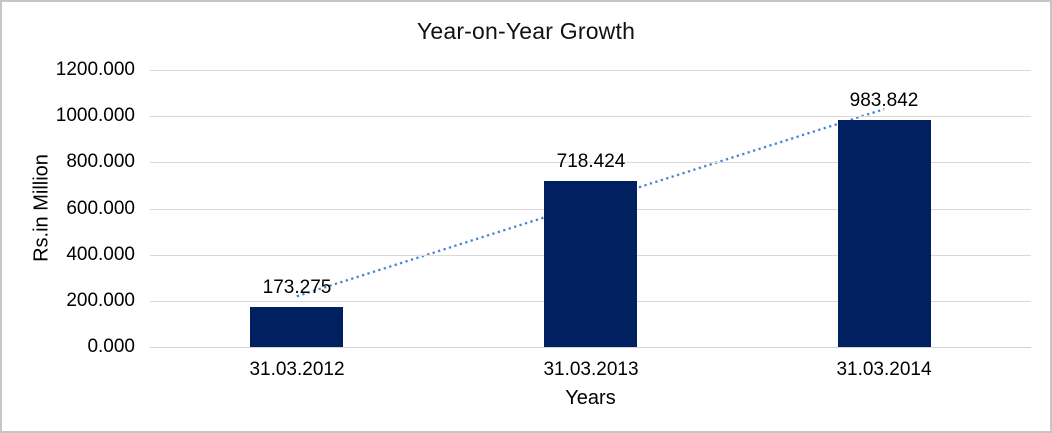 The image size is (1052, 433). I want to click on data-label: 983.842, so click(884, 100).